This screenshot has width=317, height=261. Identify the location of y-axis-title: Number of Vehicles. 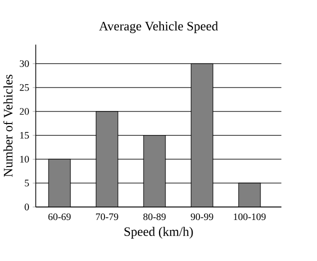
(8, 125).